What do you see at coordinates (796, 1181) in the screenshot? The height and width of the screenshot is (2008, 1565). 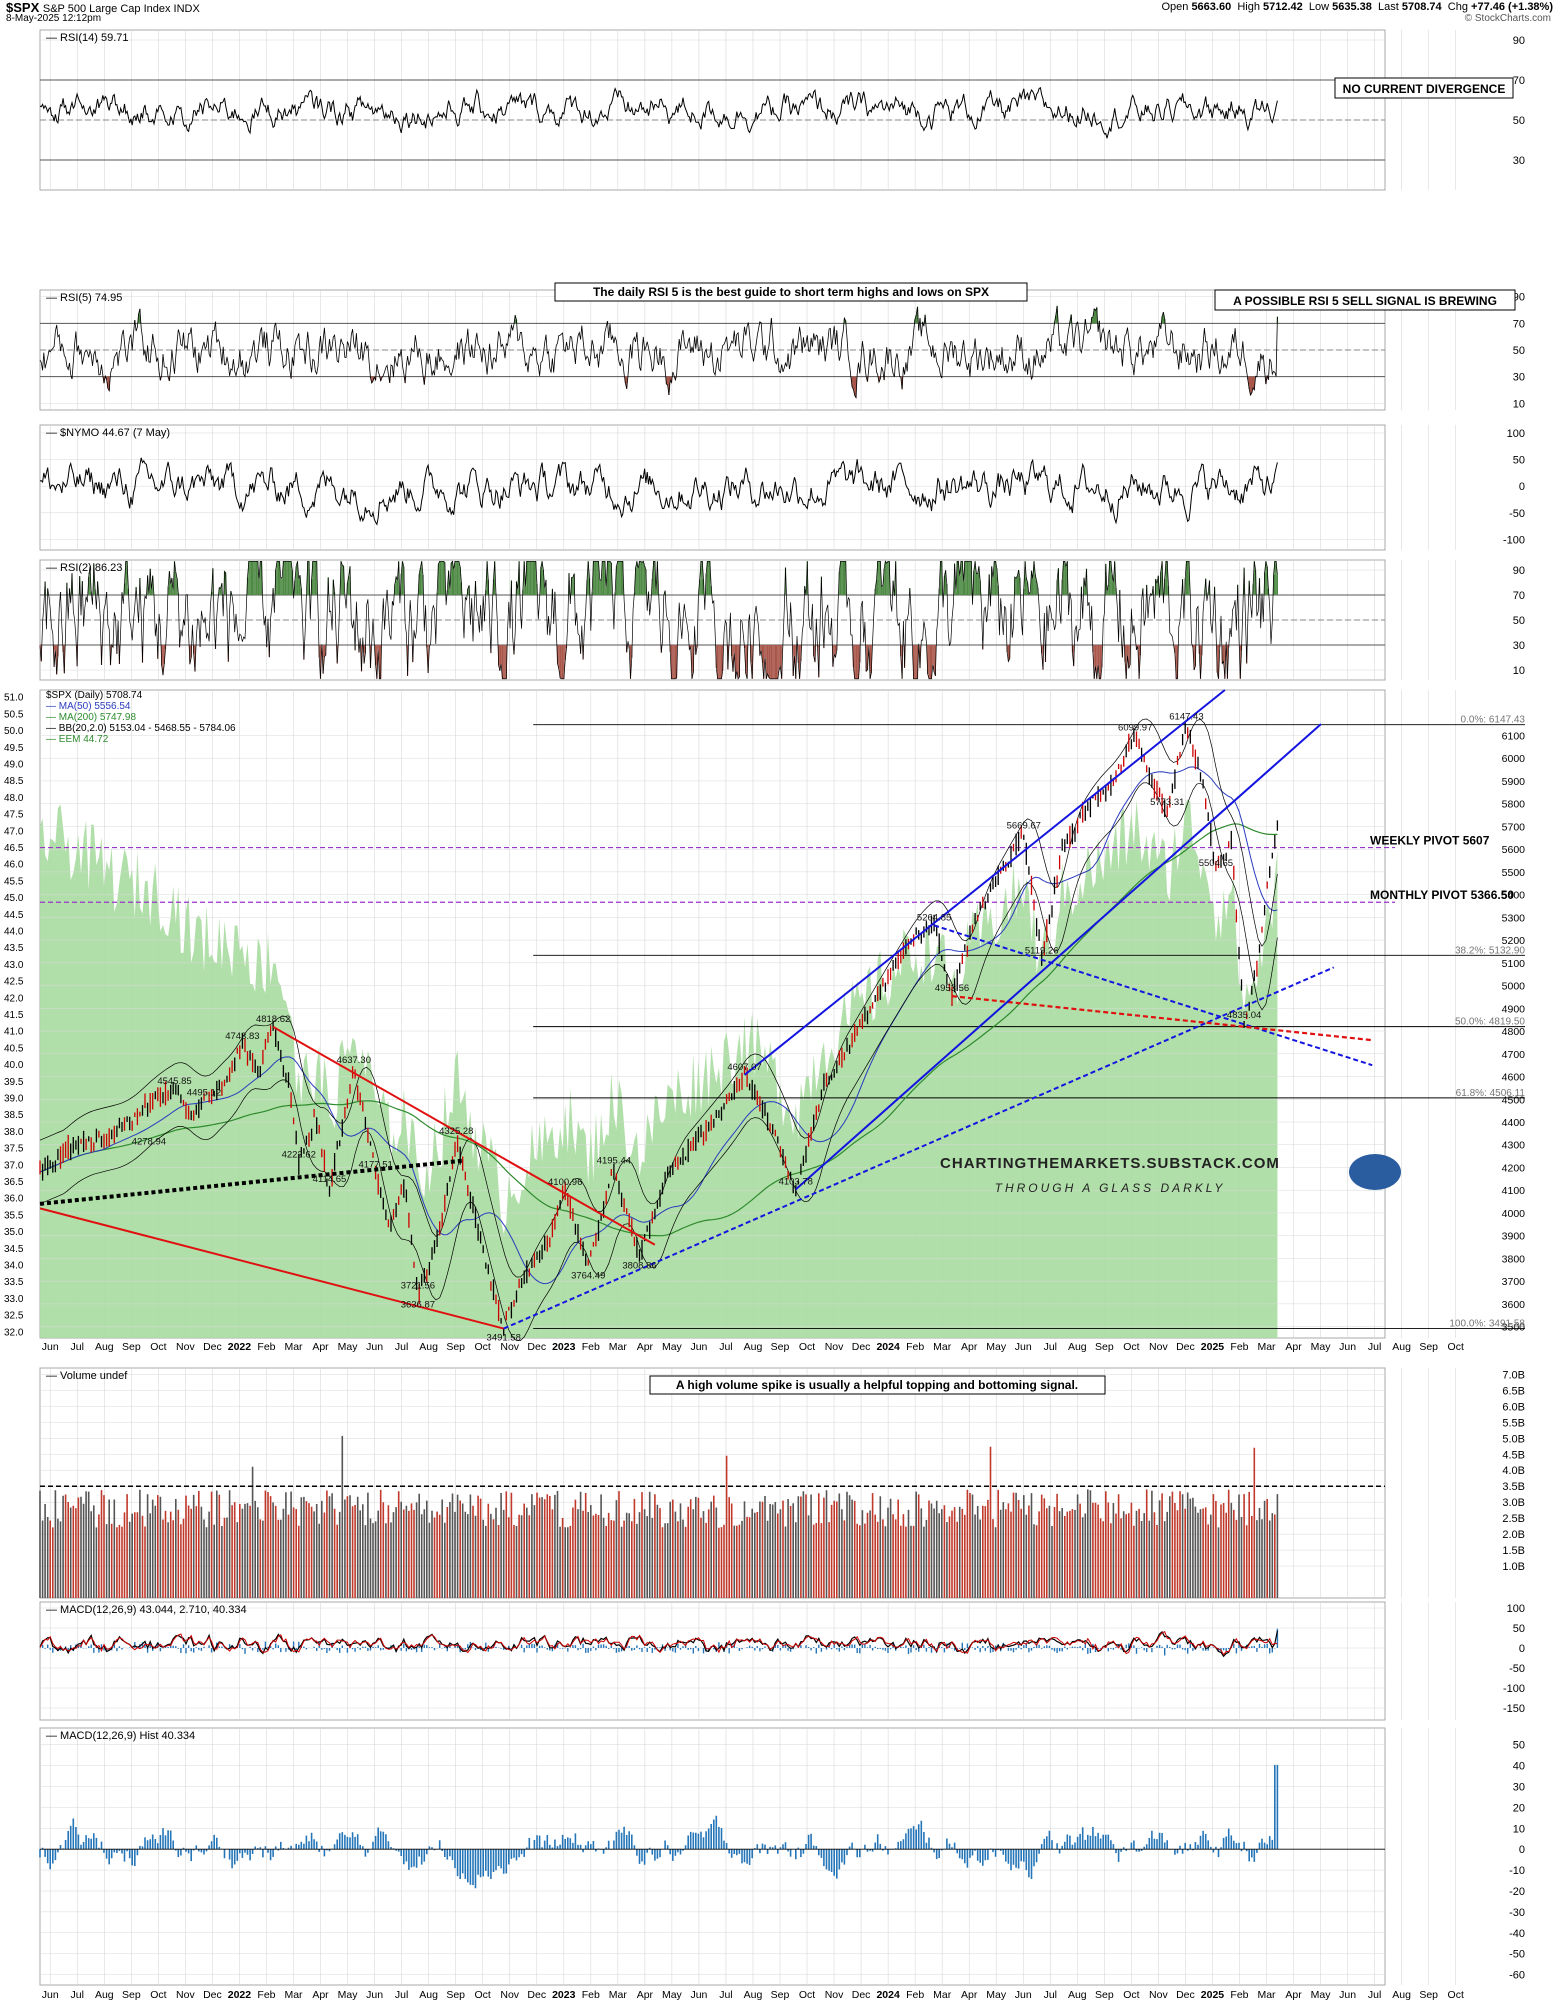 I see `price-label: 4103.78` at bounding box center [796, 1181].